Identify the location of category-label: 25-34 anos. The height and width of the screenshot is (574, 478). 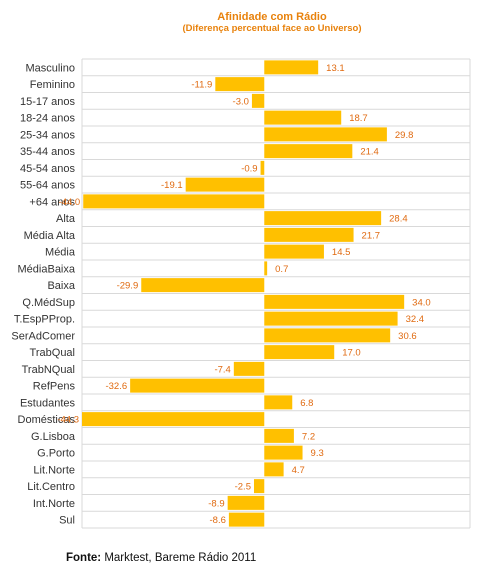
(48, 135).